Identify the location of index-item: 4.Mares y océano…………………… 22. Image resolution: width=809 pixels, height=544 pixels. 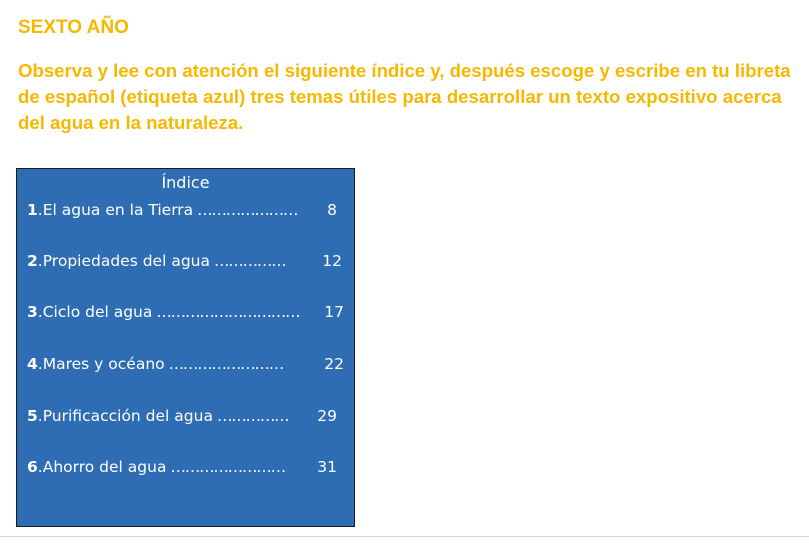
(187, 364).